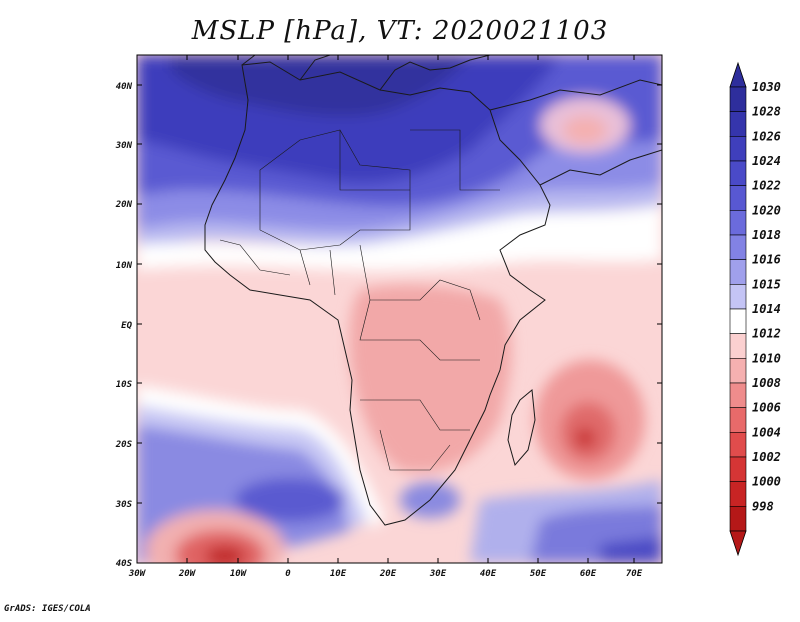  Describe the element at coordinates (124, 205) in the screenshot. I see `lat-label: 20N` at that location.